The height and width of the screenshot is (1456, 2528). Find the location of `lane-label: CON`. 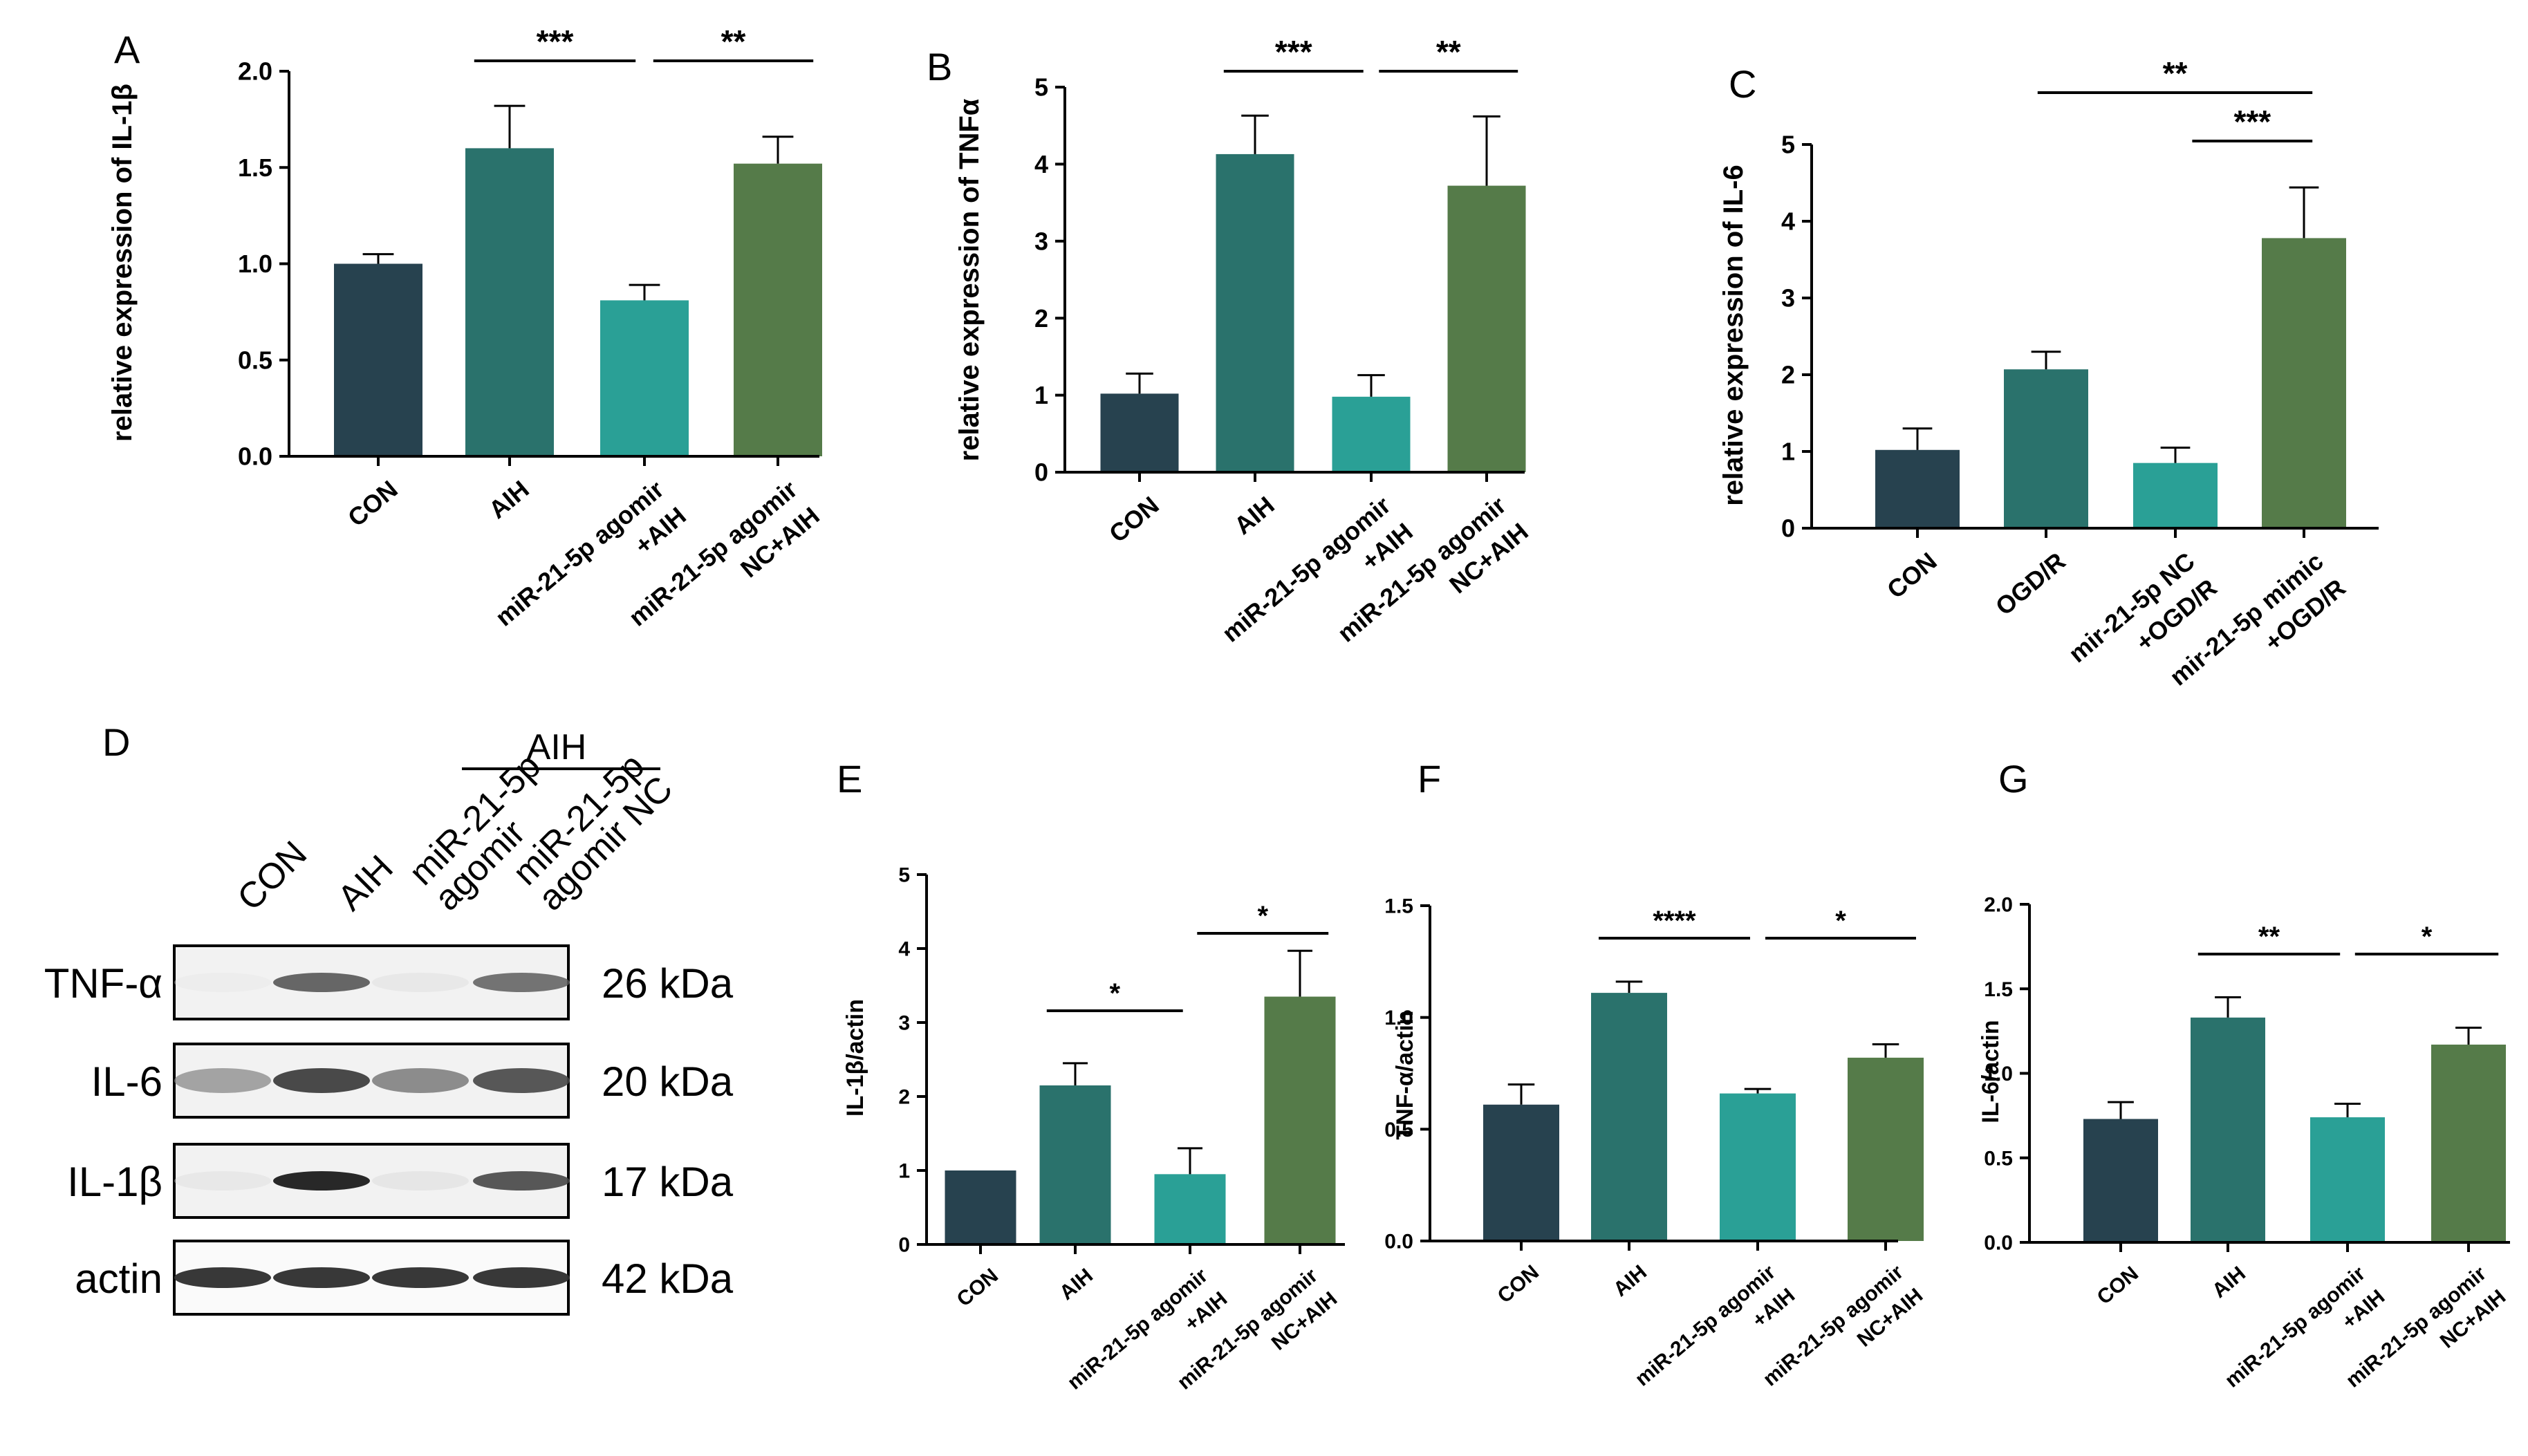

lane-label: CON is located at coordinates (272, 876).